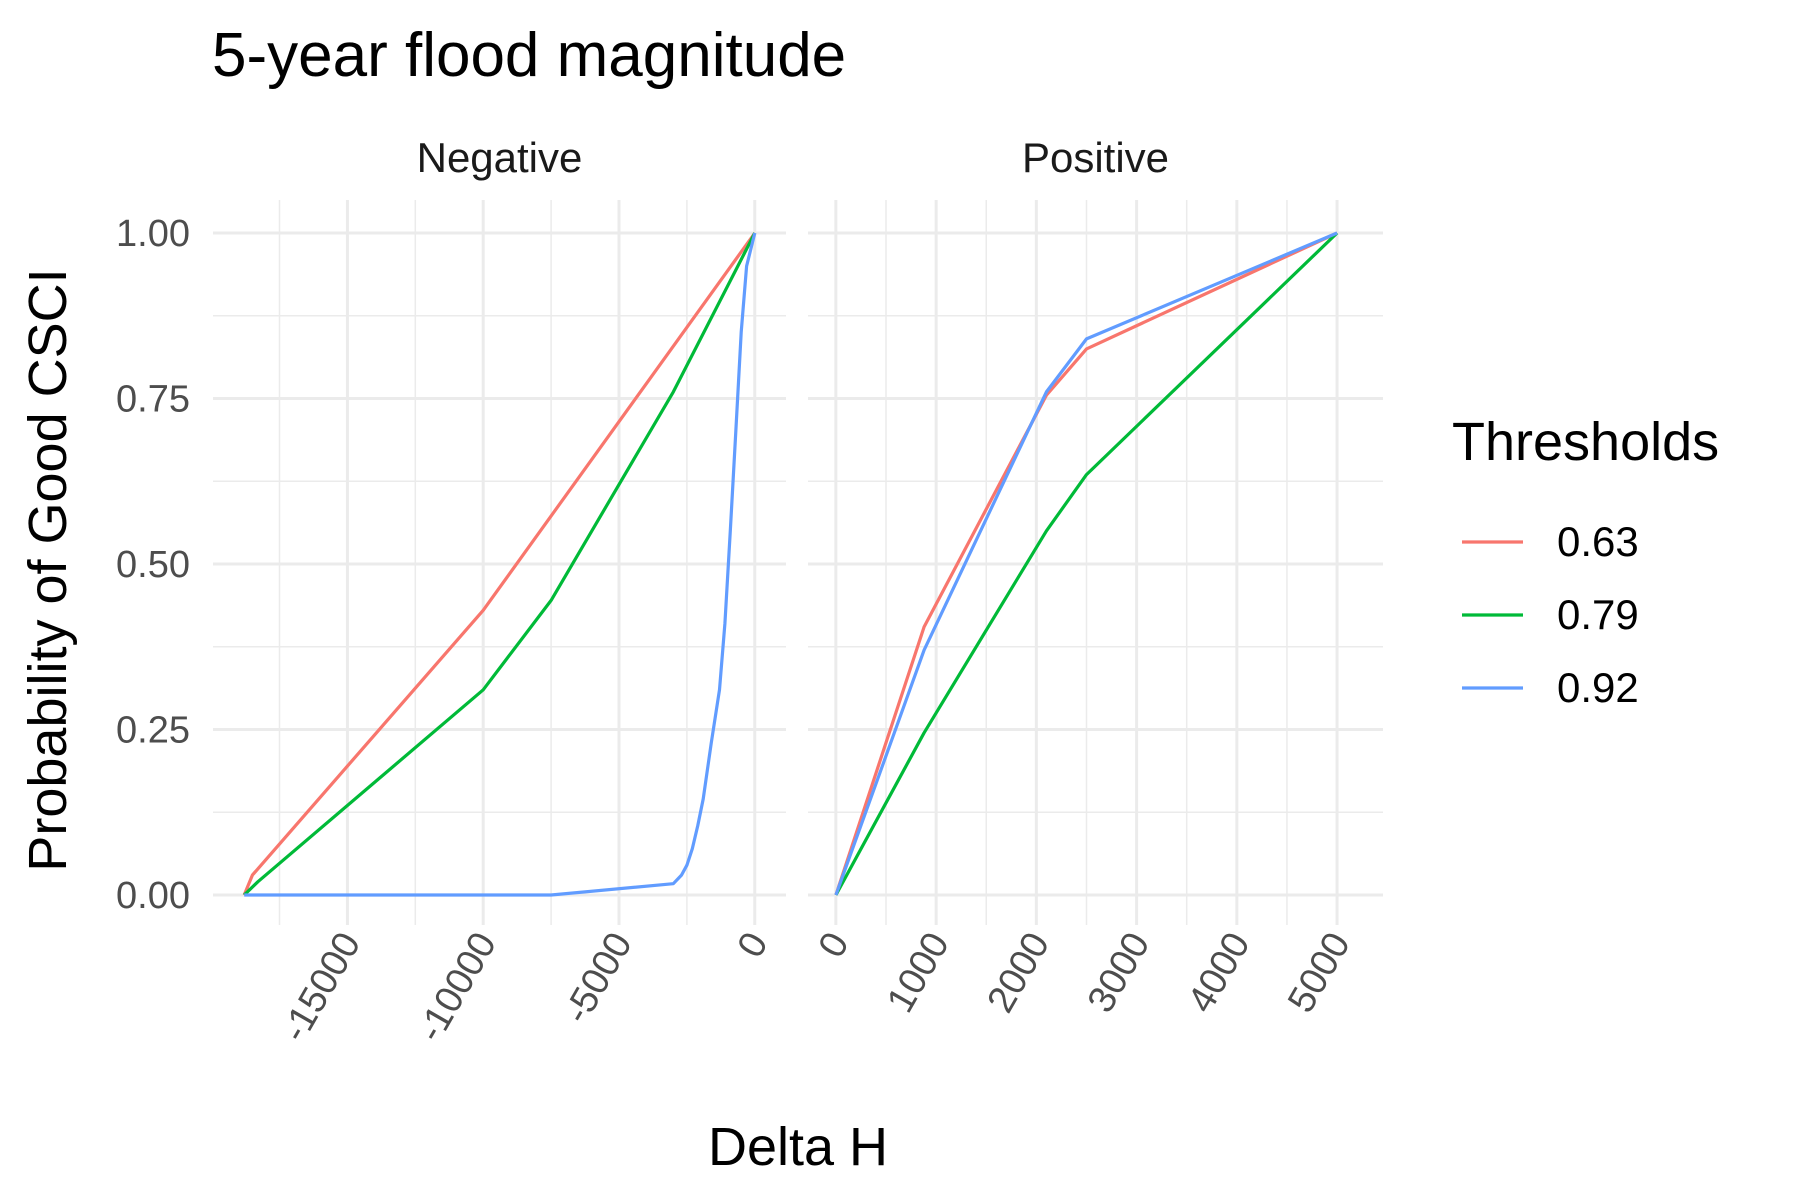 The image size is (1800, 1200). What do you see at coordinates (153, 565) in the screenshot?
I see `y-tick-label: 0.50` at bounding box center [153, 565].